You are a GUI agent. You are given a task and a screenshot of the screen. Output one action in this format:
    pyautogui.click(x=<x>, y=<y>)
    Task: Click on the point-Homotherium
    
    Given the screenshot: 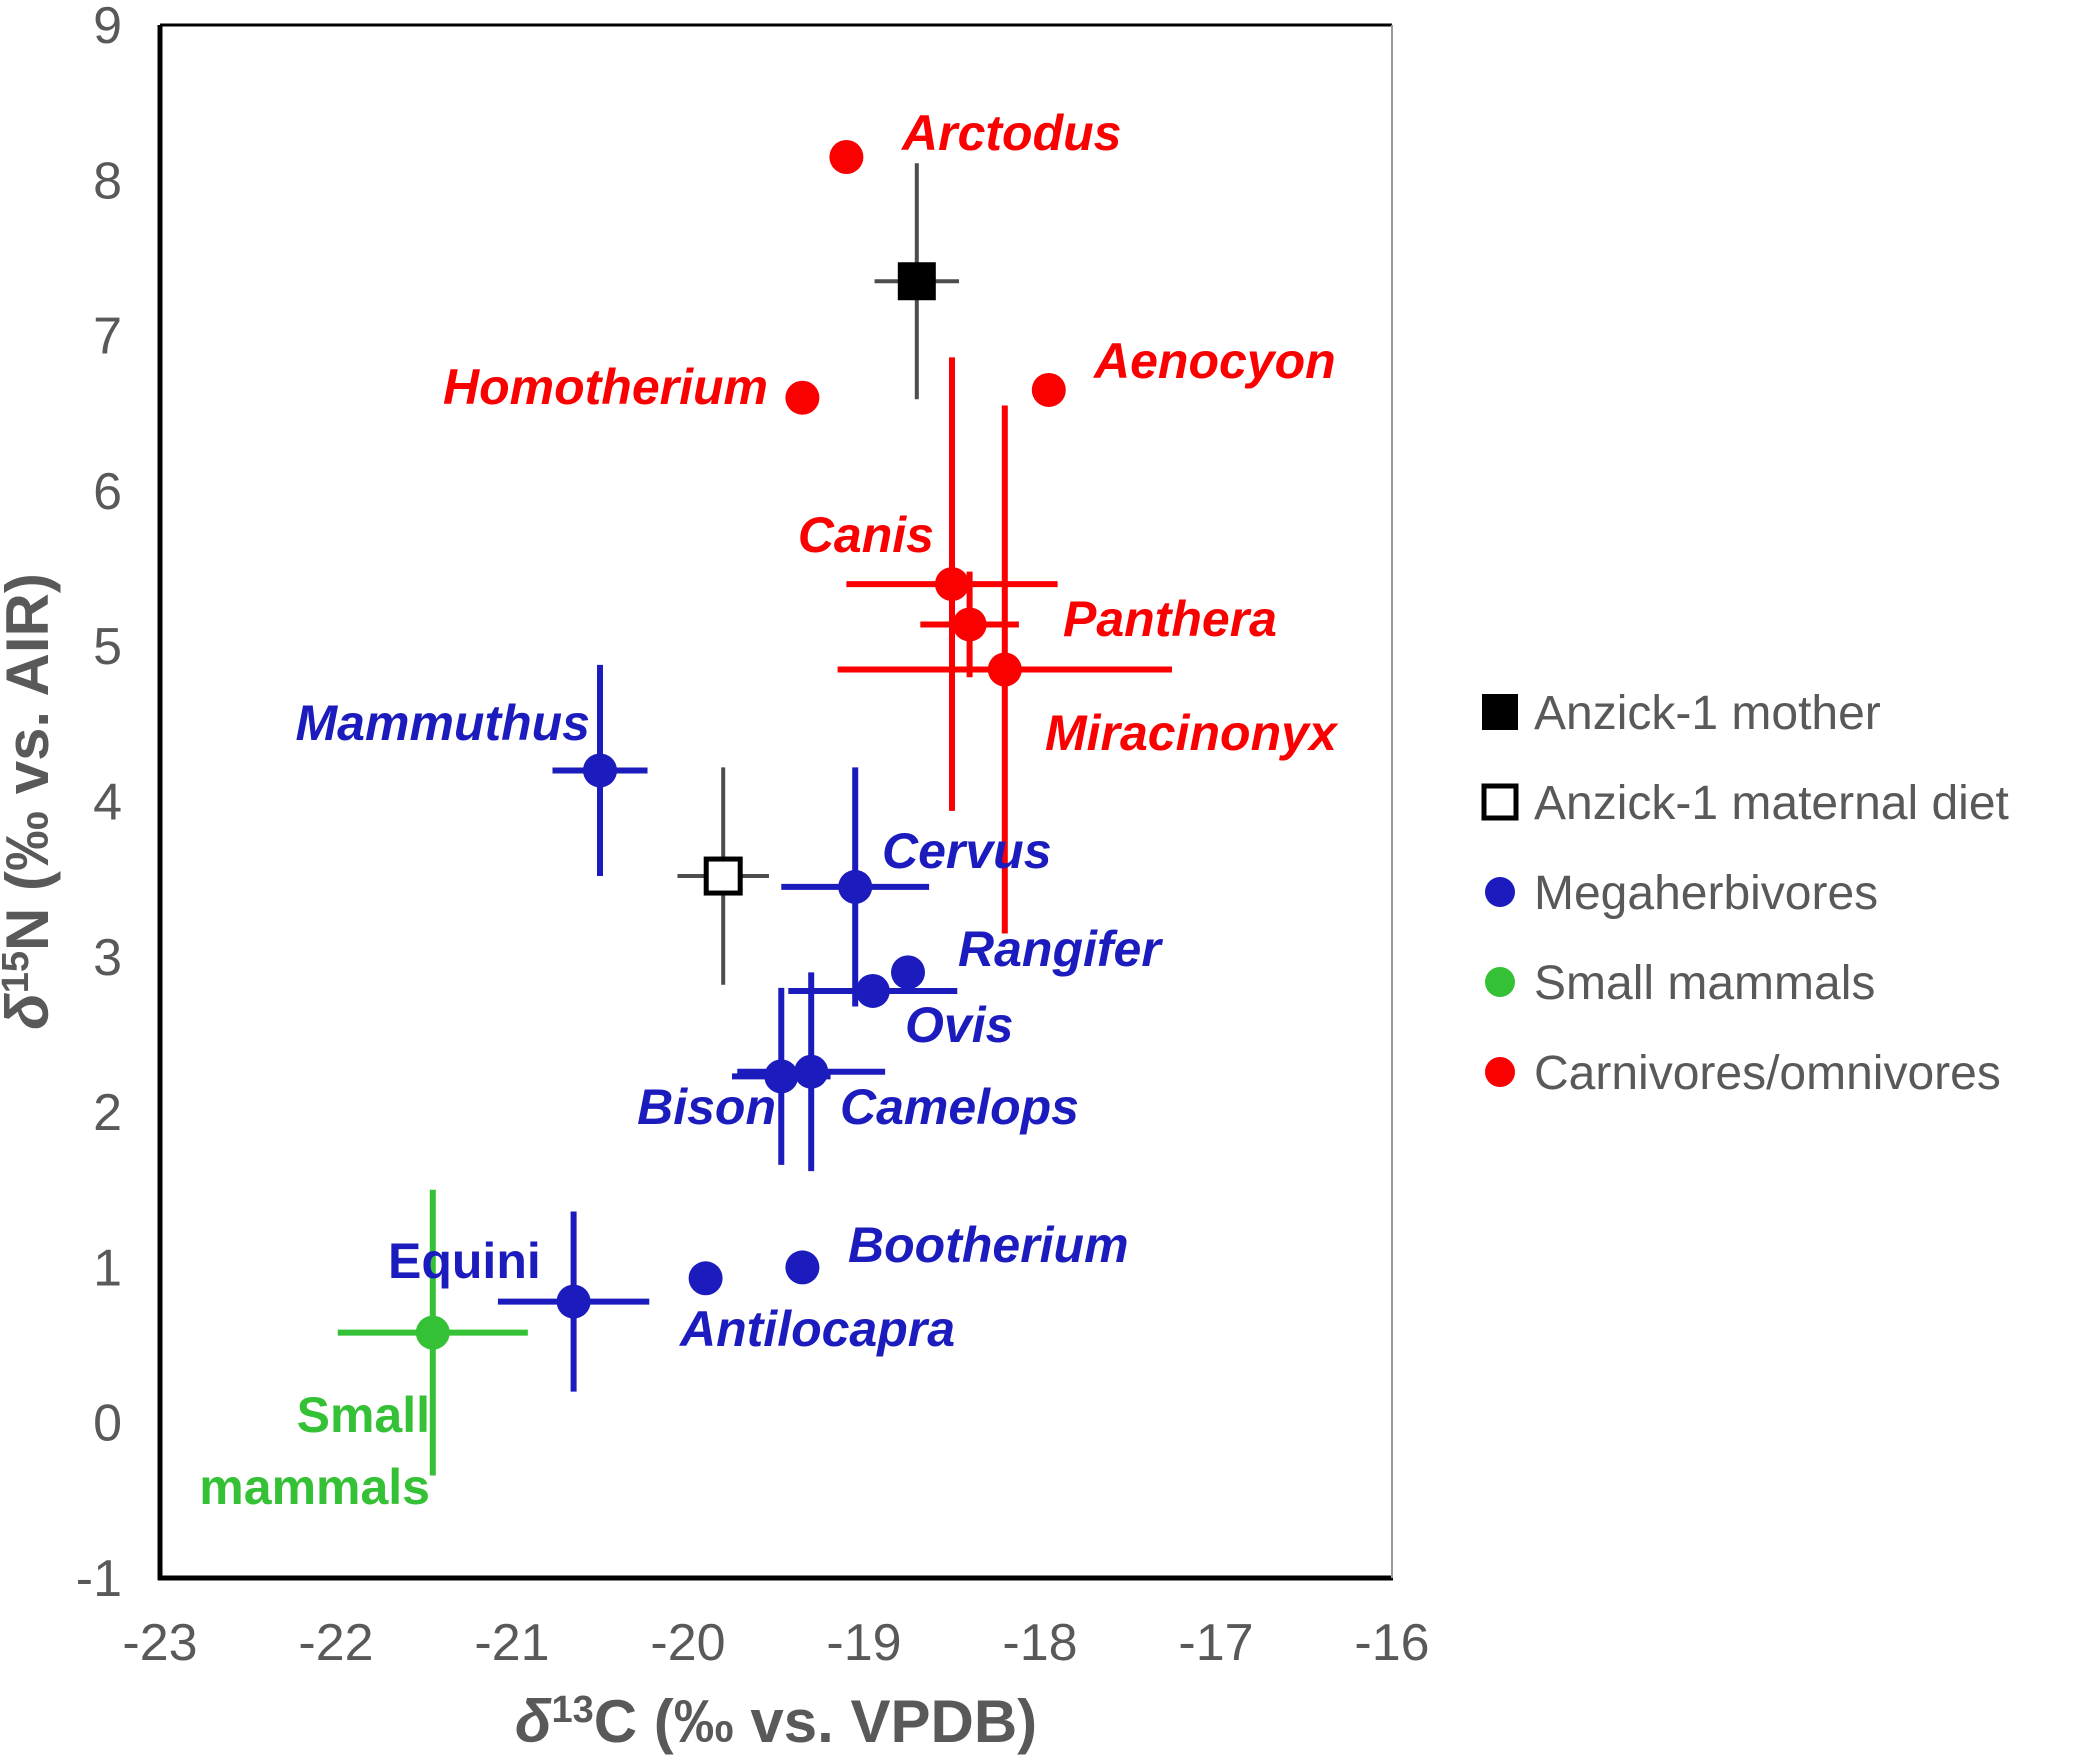 What is the action you would take?
    pyautogui.click(x=802, y=397)
    